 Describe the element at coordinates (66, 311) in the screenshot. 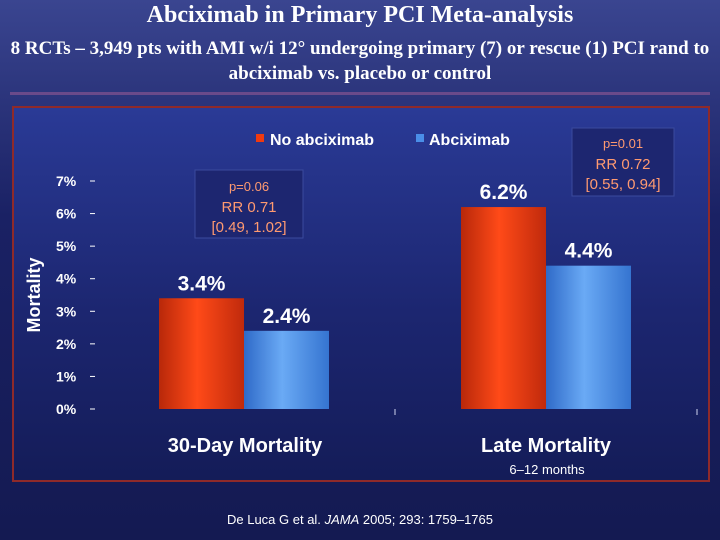

I see `y-tick-label: 3%` at that location.